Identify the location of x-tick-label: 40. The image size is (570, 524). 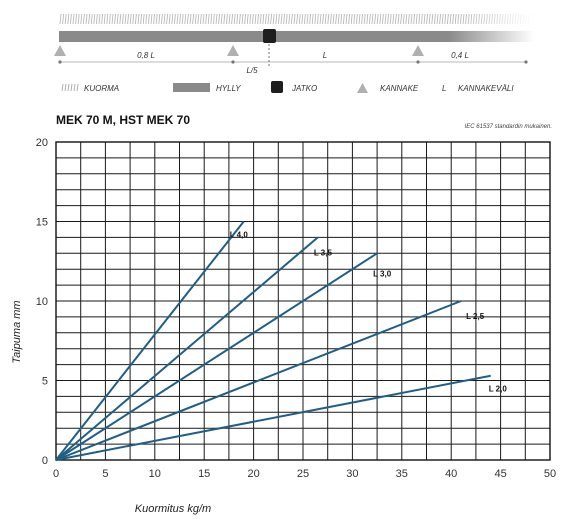
(451, 474).